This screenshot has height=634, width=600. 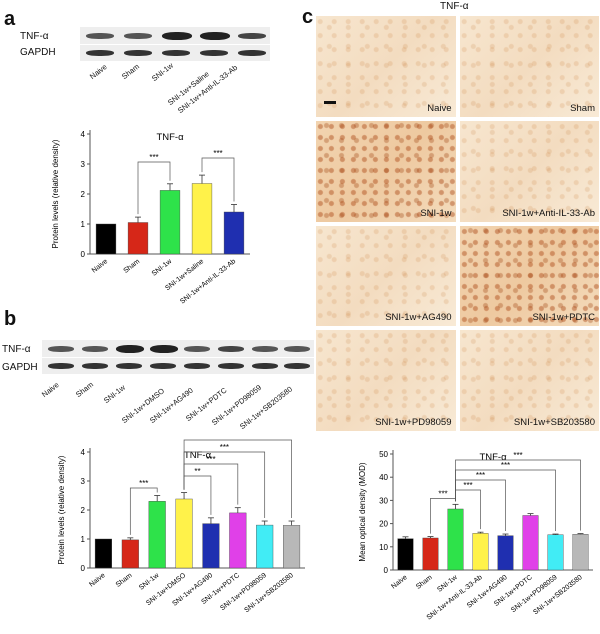 I want to click on y-tick-label: 20, so click(x=383, y=524).